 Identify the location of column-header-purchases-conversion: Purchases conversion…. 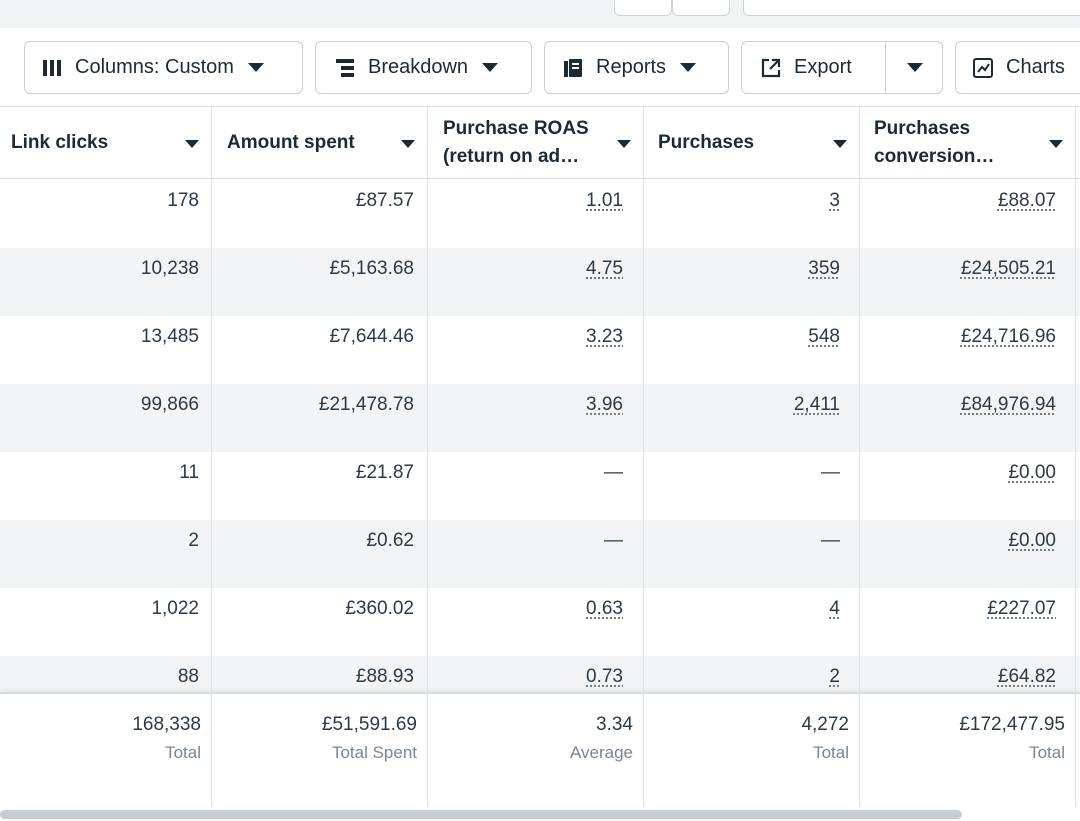
(967, 143).